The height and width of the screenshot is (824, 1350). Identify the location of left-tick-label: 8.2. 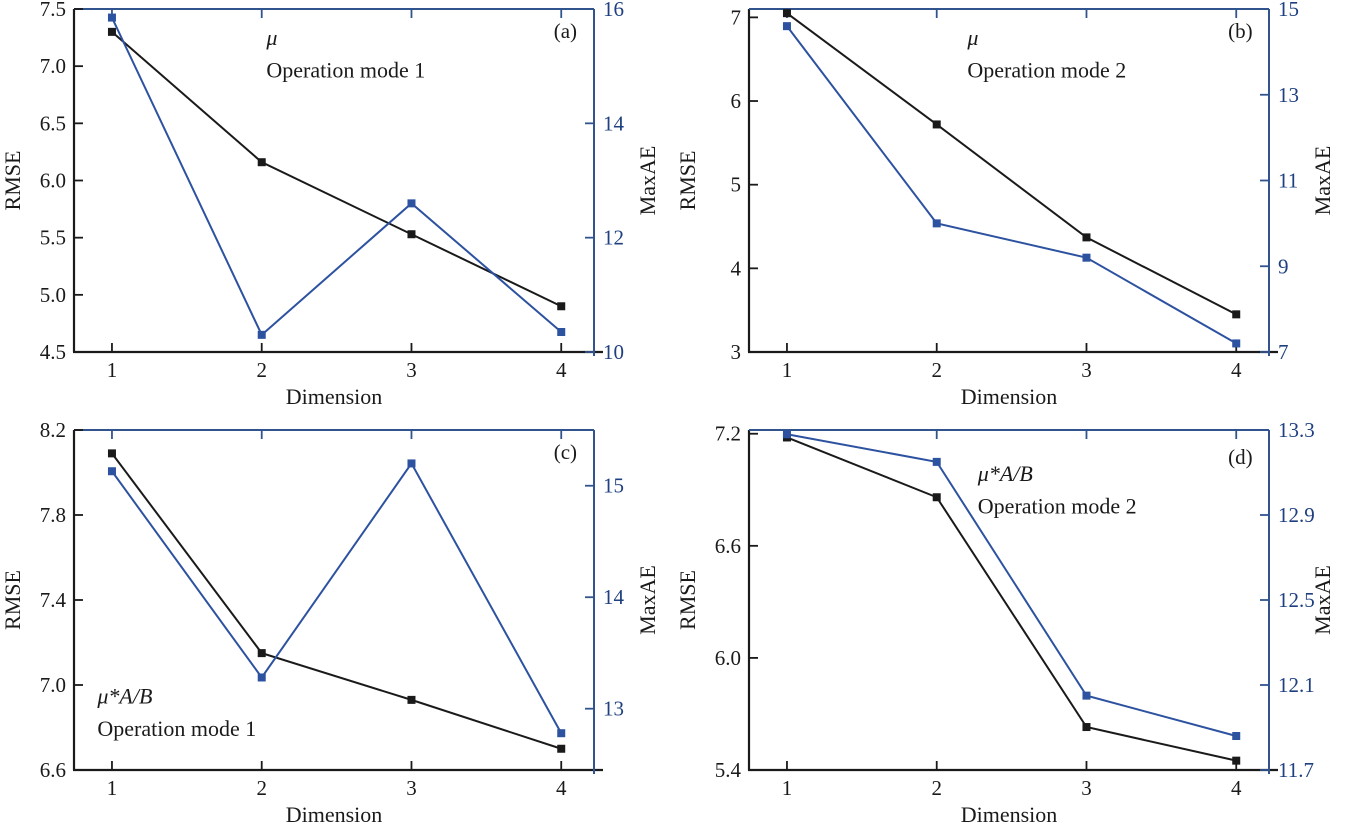
(53, 430).